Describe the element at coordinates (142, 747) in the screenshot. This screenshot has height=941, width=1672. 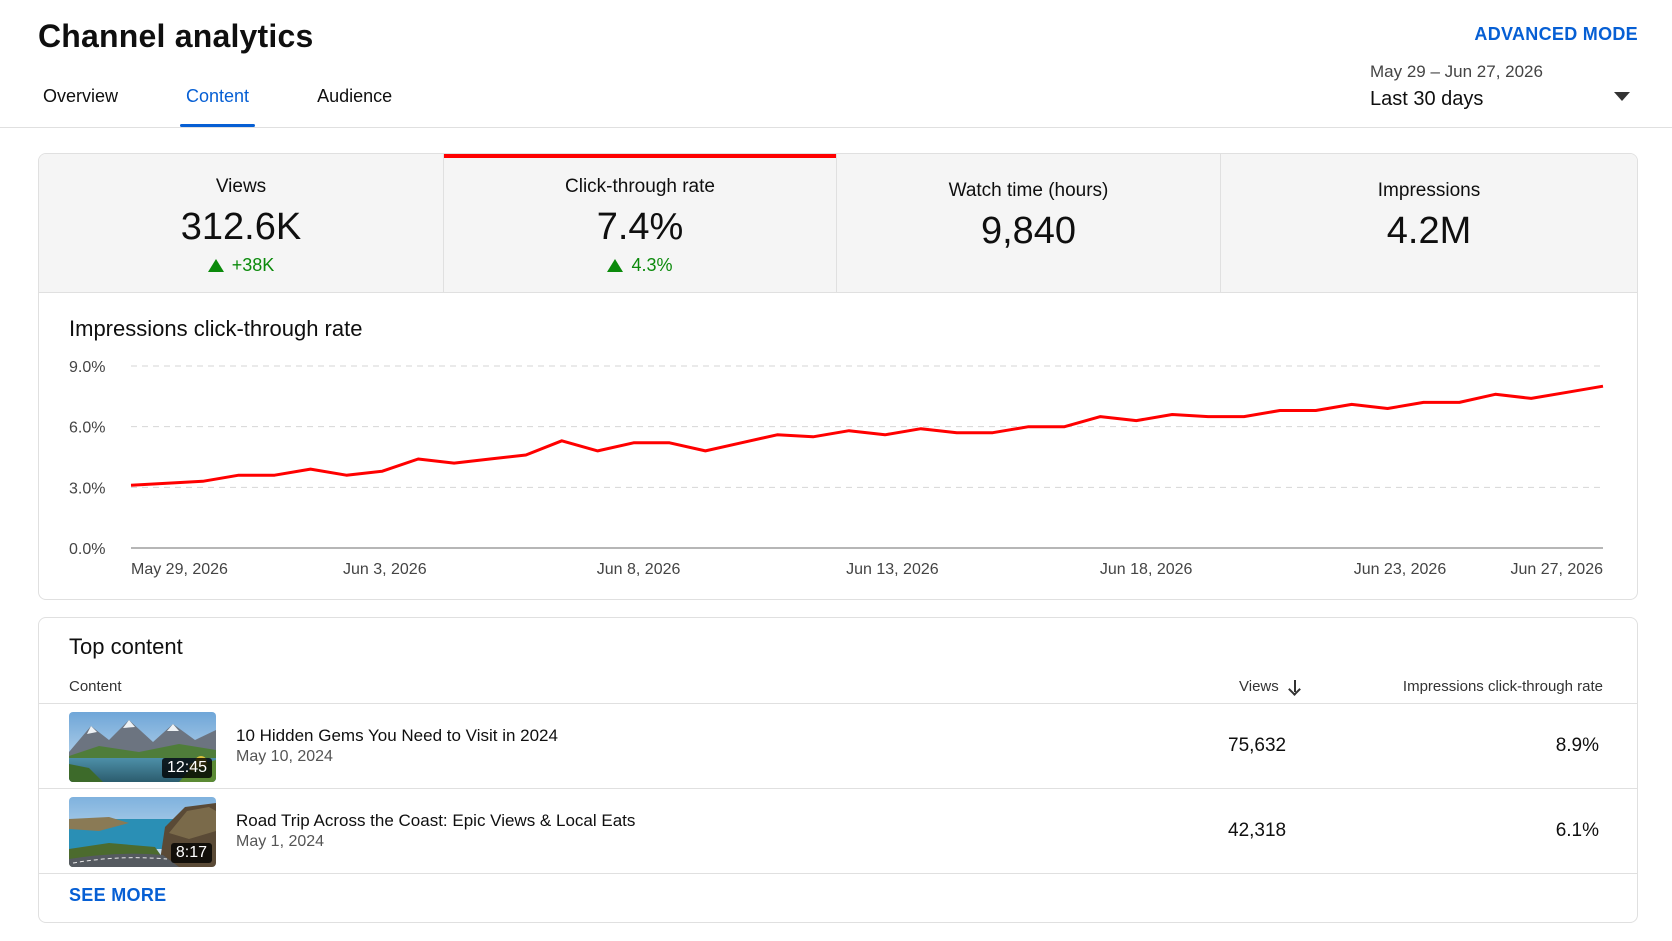
I see `video-thumbnail: 12:45` at that location.